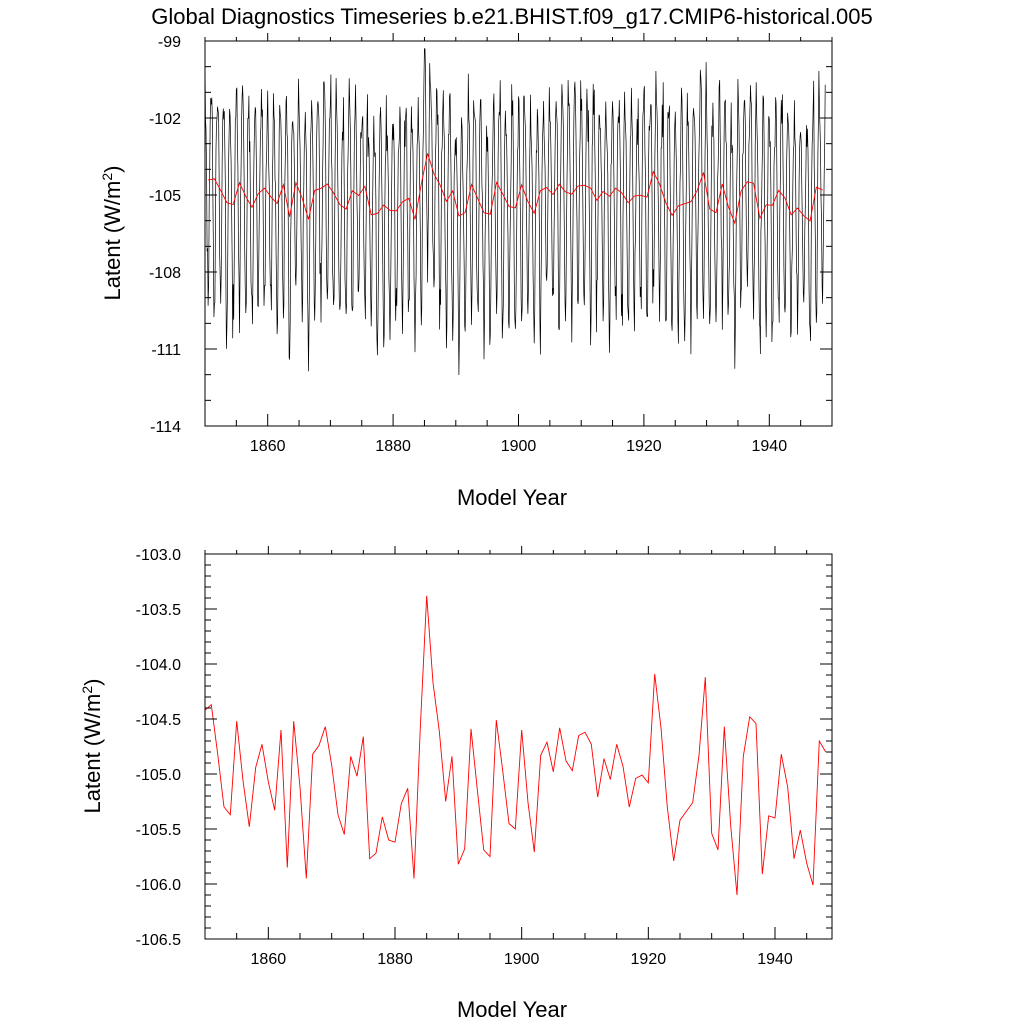 This screenshot has height=1024, width=1024. I want to click on top-y-axis-label: Latent (W/m2), so click(112, 233).